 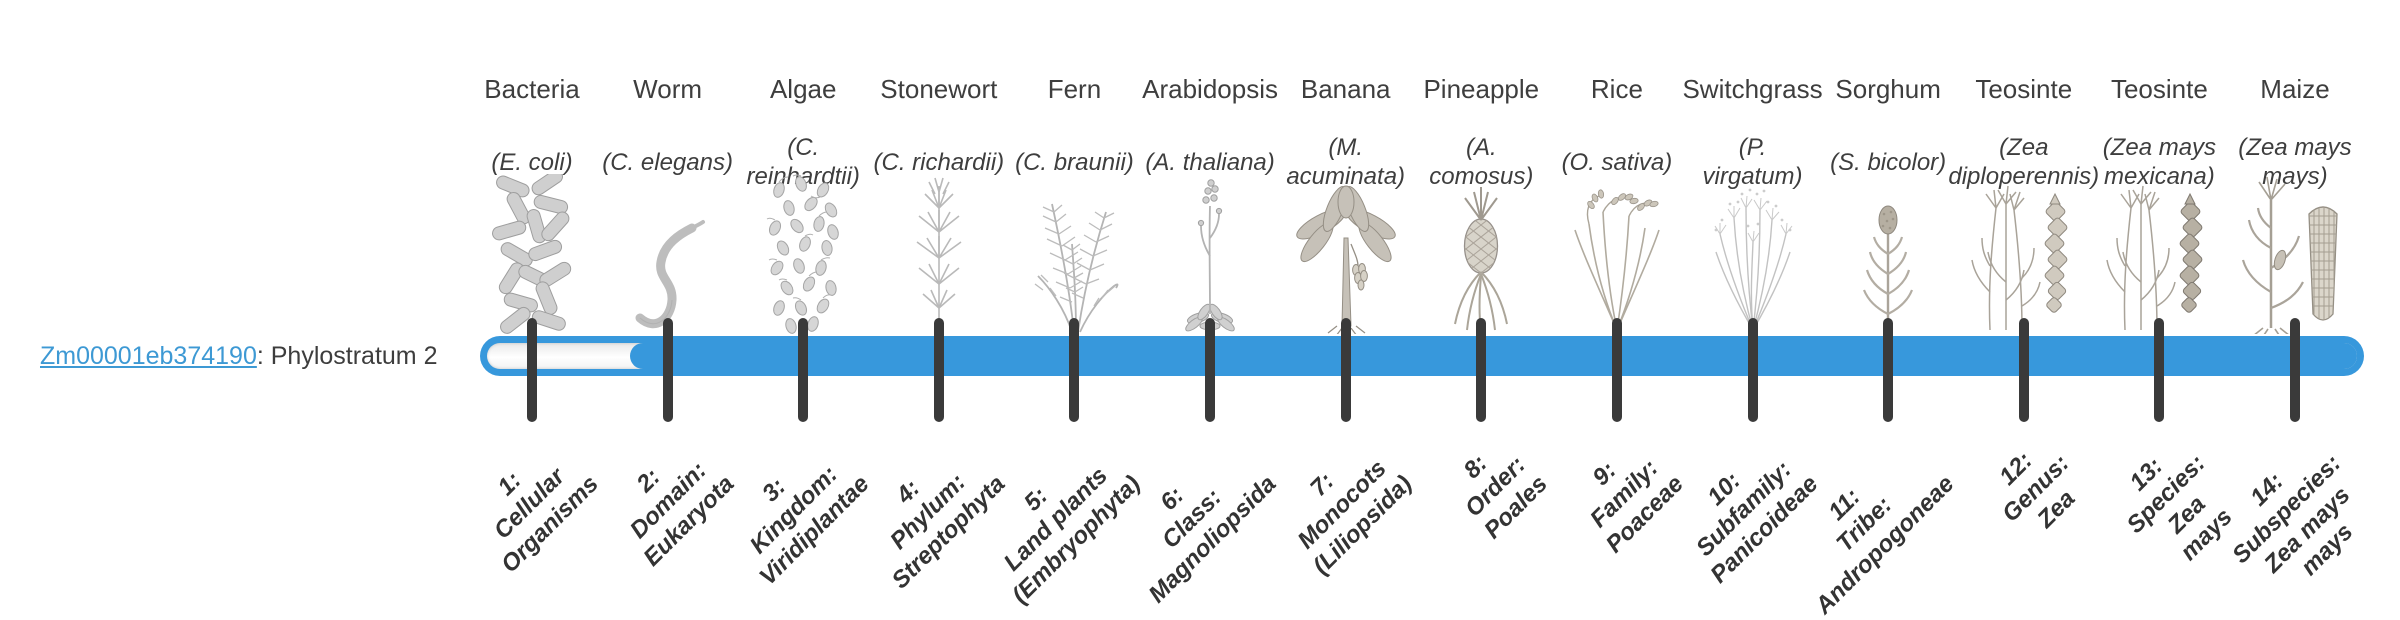 I want to click on stratum-tick-label: 3: Kingdom: Viridiplantae, so click(x=810, y=526).